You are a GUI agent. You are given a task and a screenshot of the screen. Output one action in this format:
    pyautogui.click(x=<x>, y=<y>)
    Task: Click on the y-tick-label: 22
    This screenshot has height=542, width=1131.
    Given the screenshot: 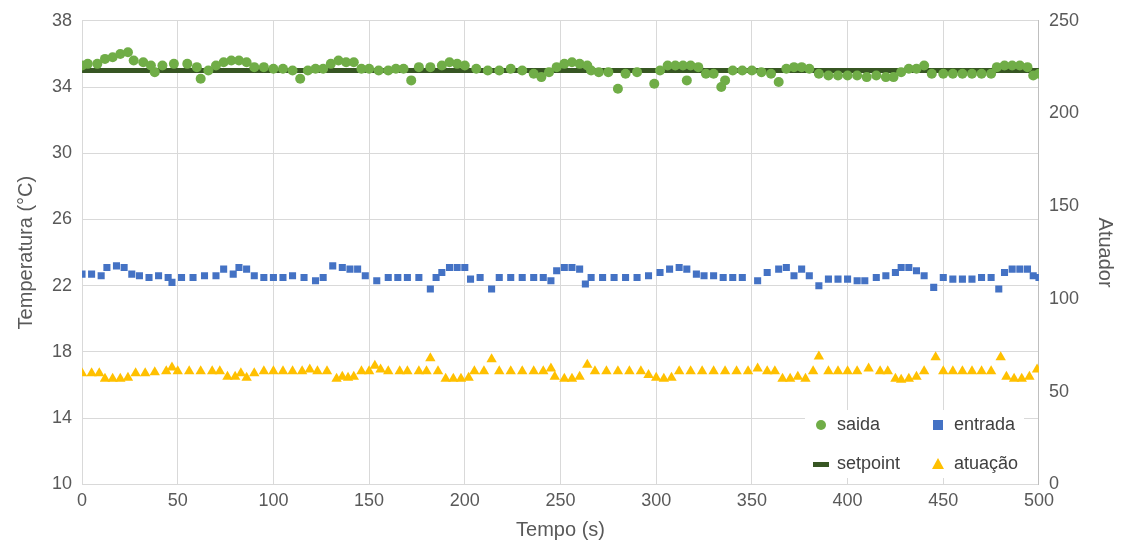 What is the action you would take?
    pyautogui.click(x=62, y=284)
    